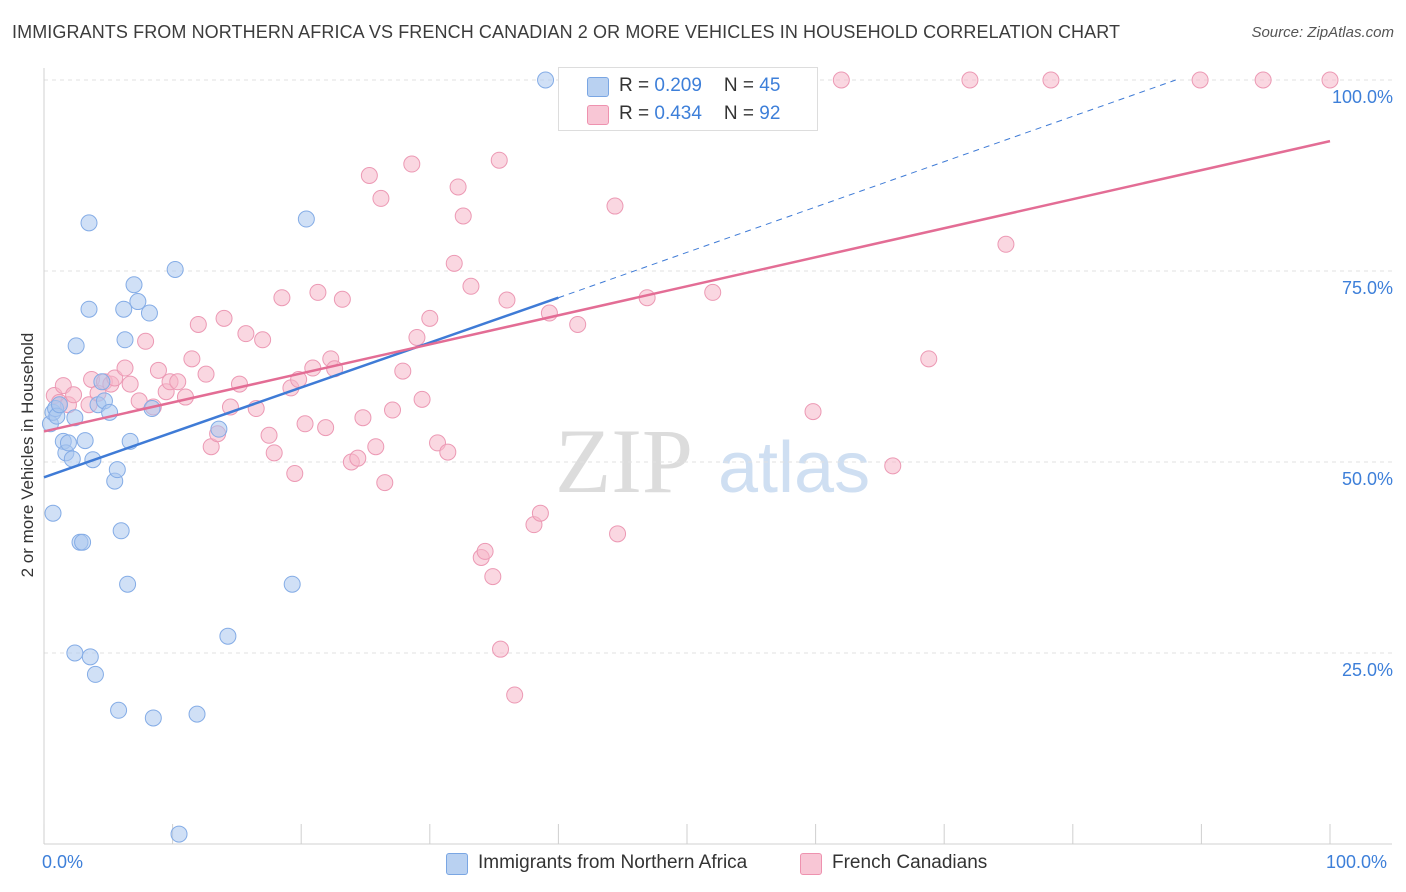  What do you see at coordinates (613, 862) in the screenshot?
I see `legend-label: Immigrants from Northern Africa` at bounding box center [613, 862].